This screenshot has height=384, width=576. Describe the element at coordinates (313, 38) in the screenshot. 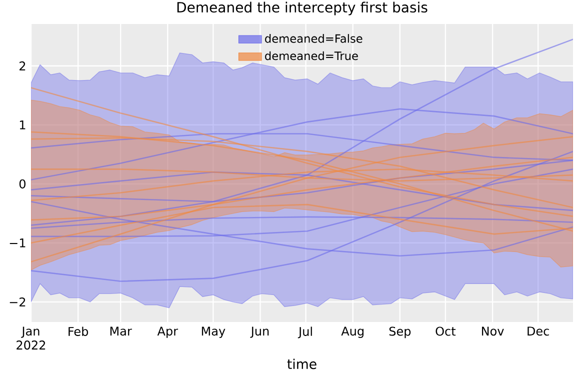

I see `legend-label: demeaned=False` at that location.